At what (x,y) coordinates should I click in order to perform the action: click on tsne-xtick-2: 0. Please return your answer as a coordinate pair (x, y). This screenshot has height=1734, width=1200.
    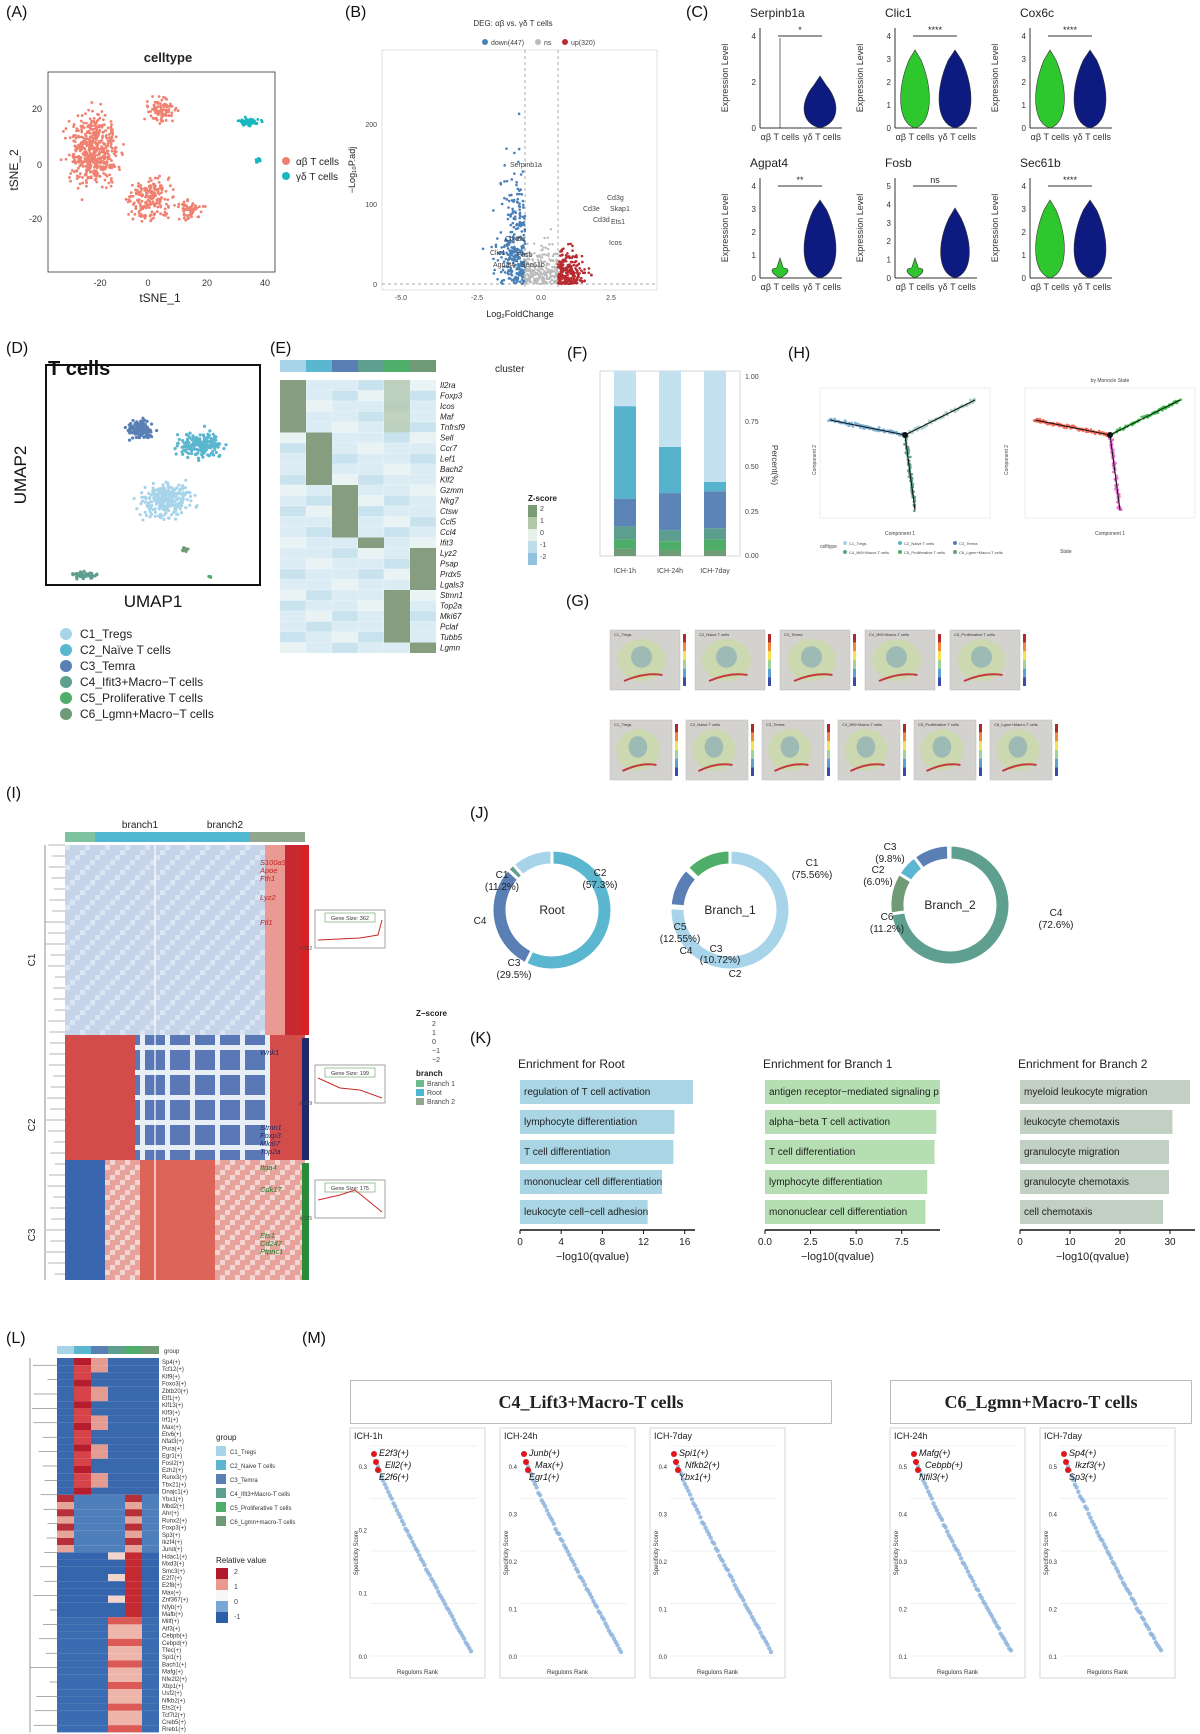
    Looking at the image, I should click on (147, 283).